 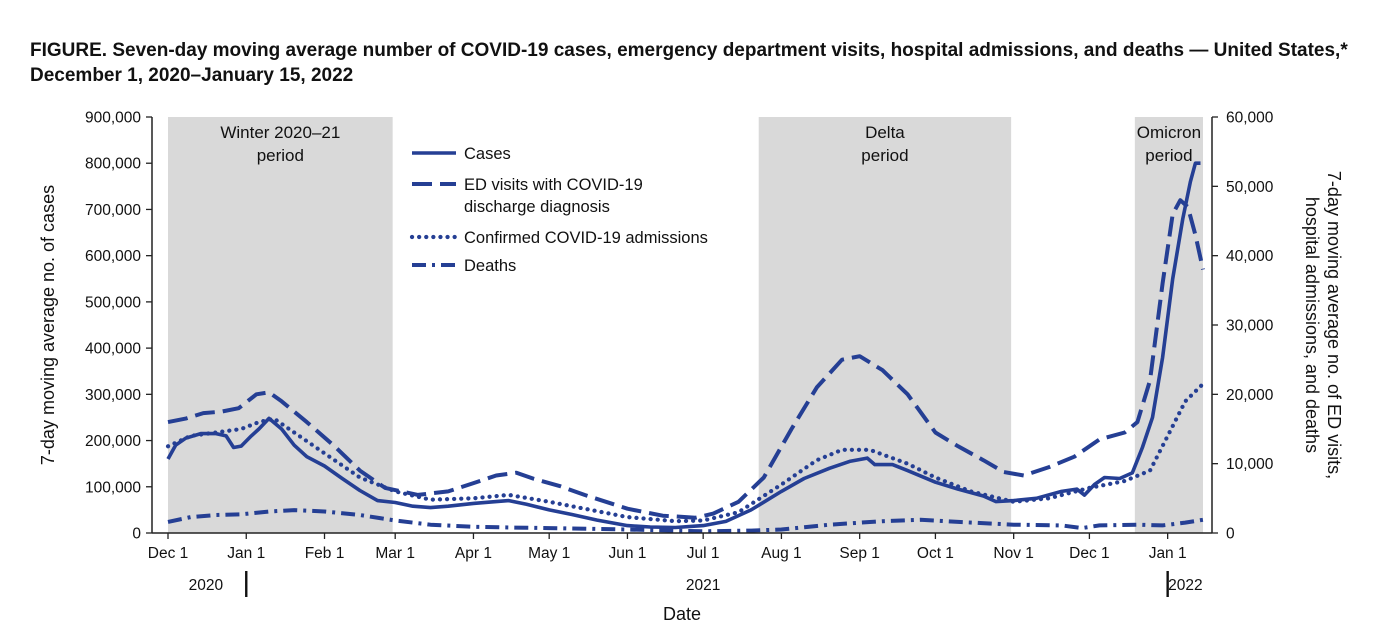 I want to click on legend-label-1: ED visits with COVID-19, so click(x=553, y=185).